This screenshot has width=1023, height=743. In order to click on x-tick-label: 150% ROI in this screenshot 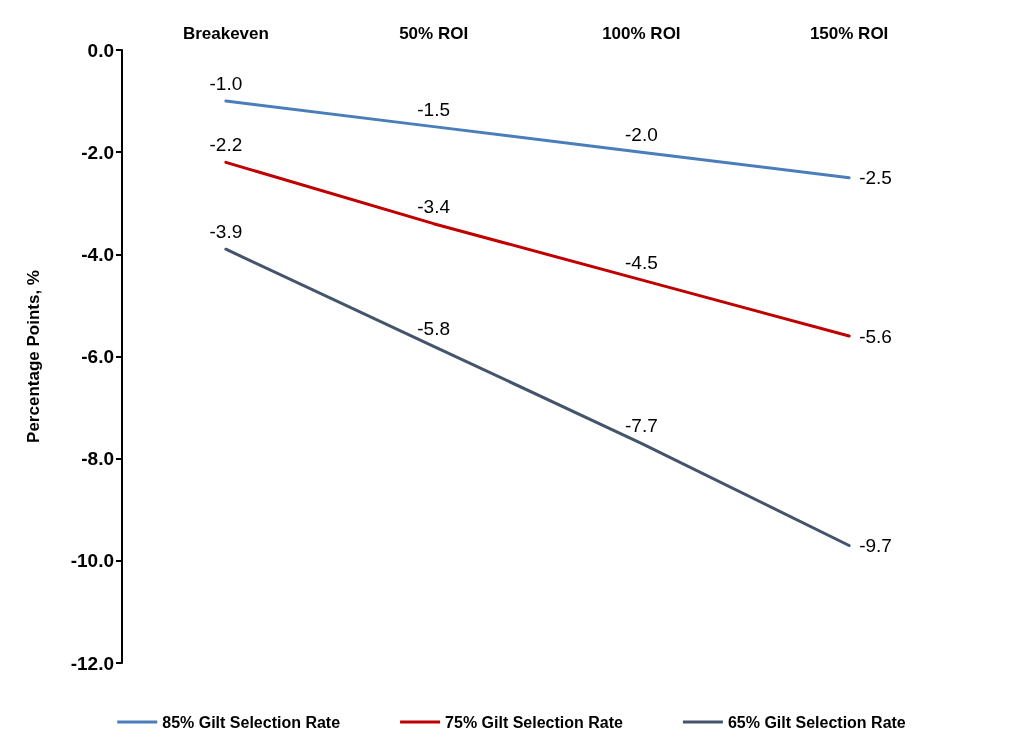, I will do `click(849, 33)`.